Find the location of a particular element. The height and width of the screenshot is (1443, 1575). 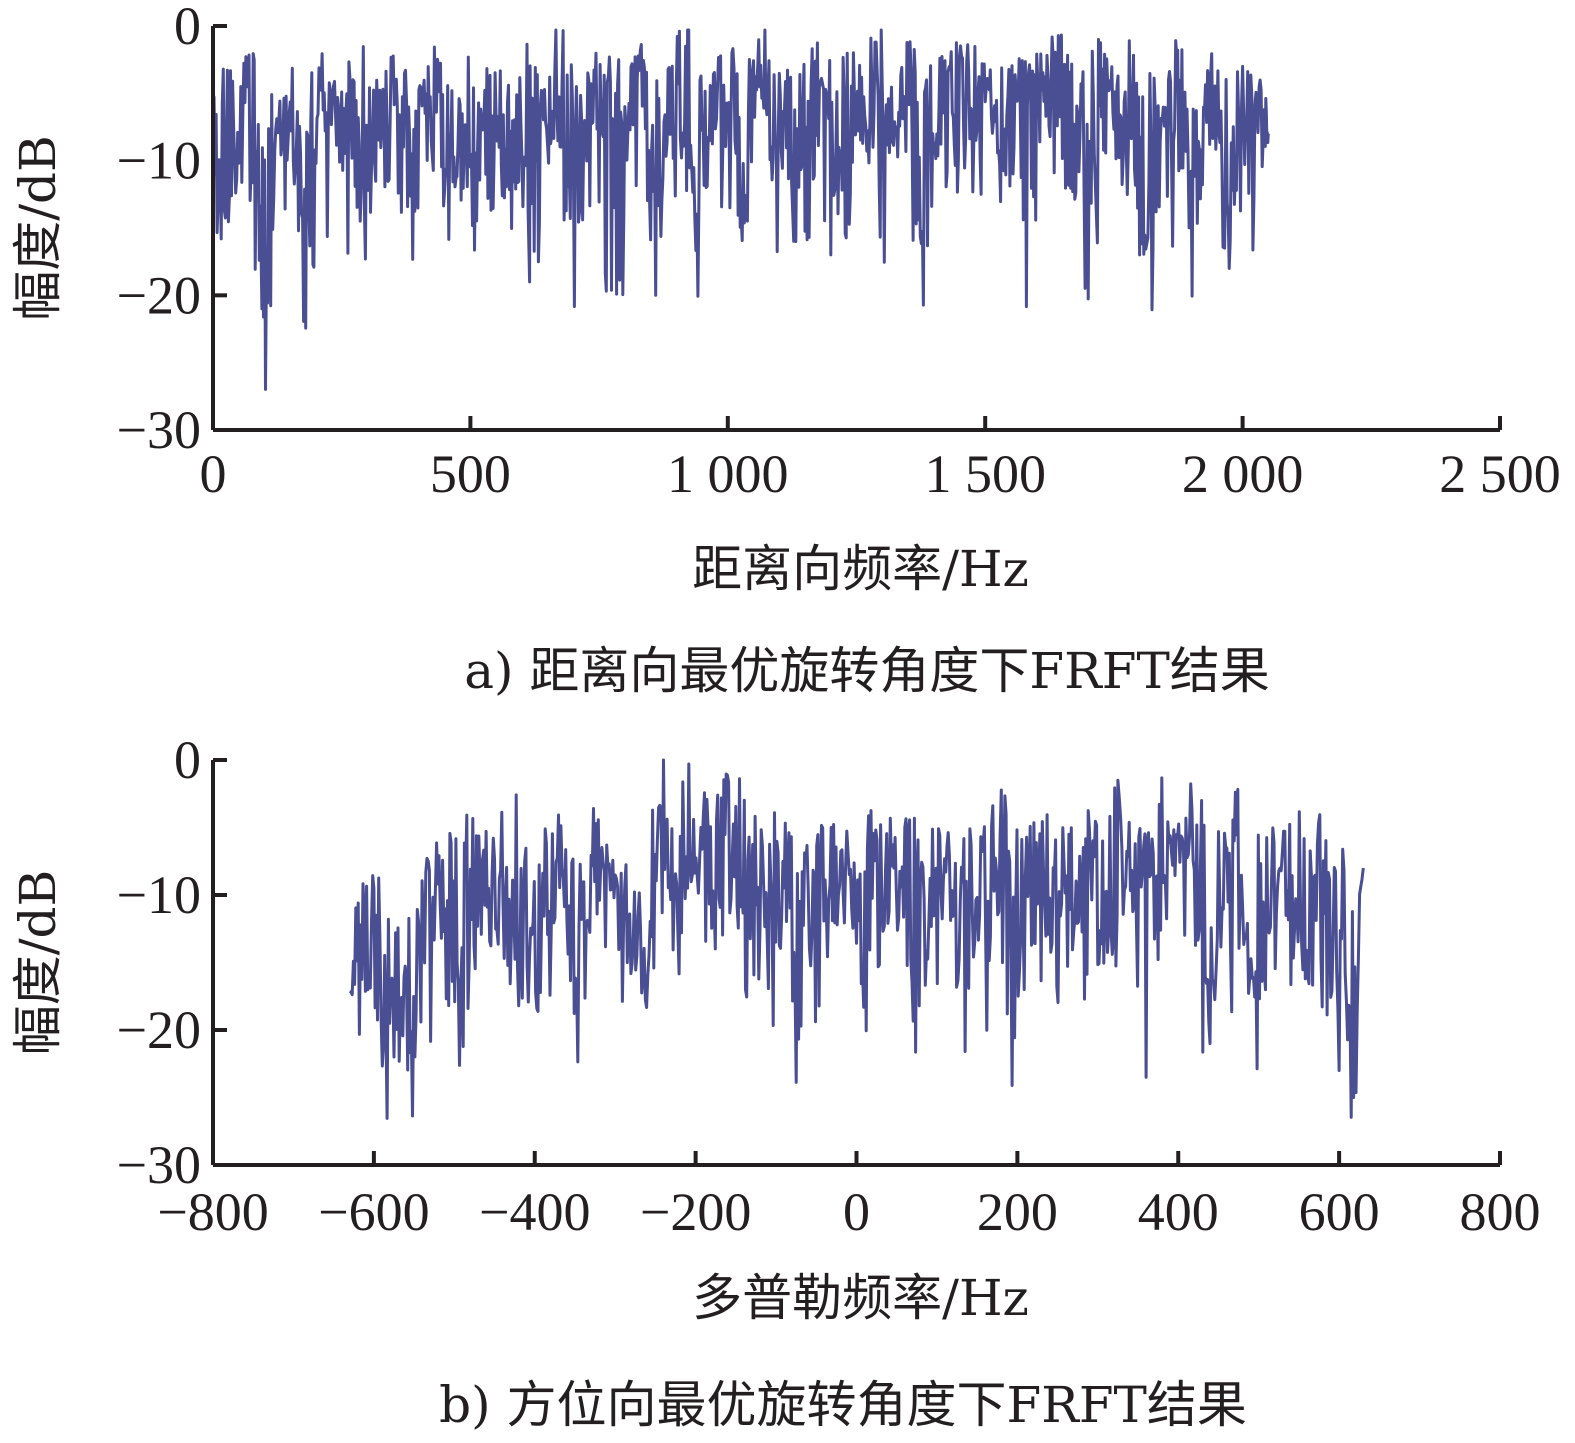

panel-a-y-tick-label: −10 is located at coordinates (159, 161).